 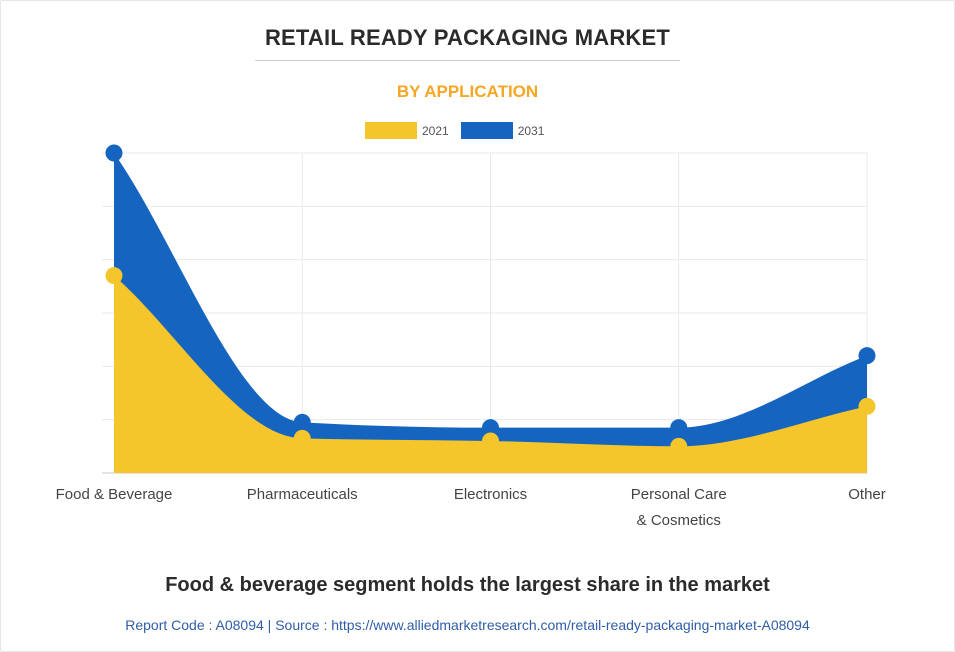 What do you see at coordinates (467, 60) in the screenshot?
I see `title-divider` at bounding box center [467, 60].